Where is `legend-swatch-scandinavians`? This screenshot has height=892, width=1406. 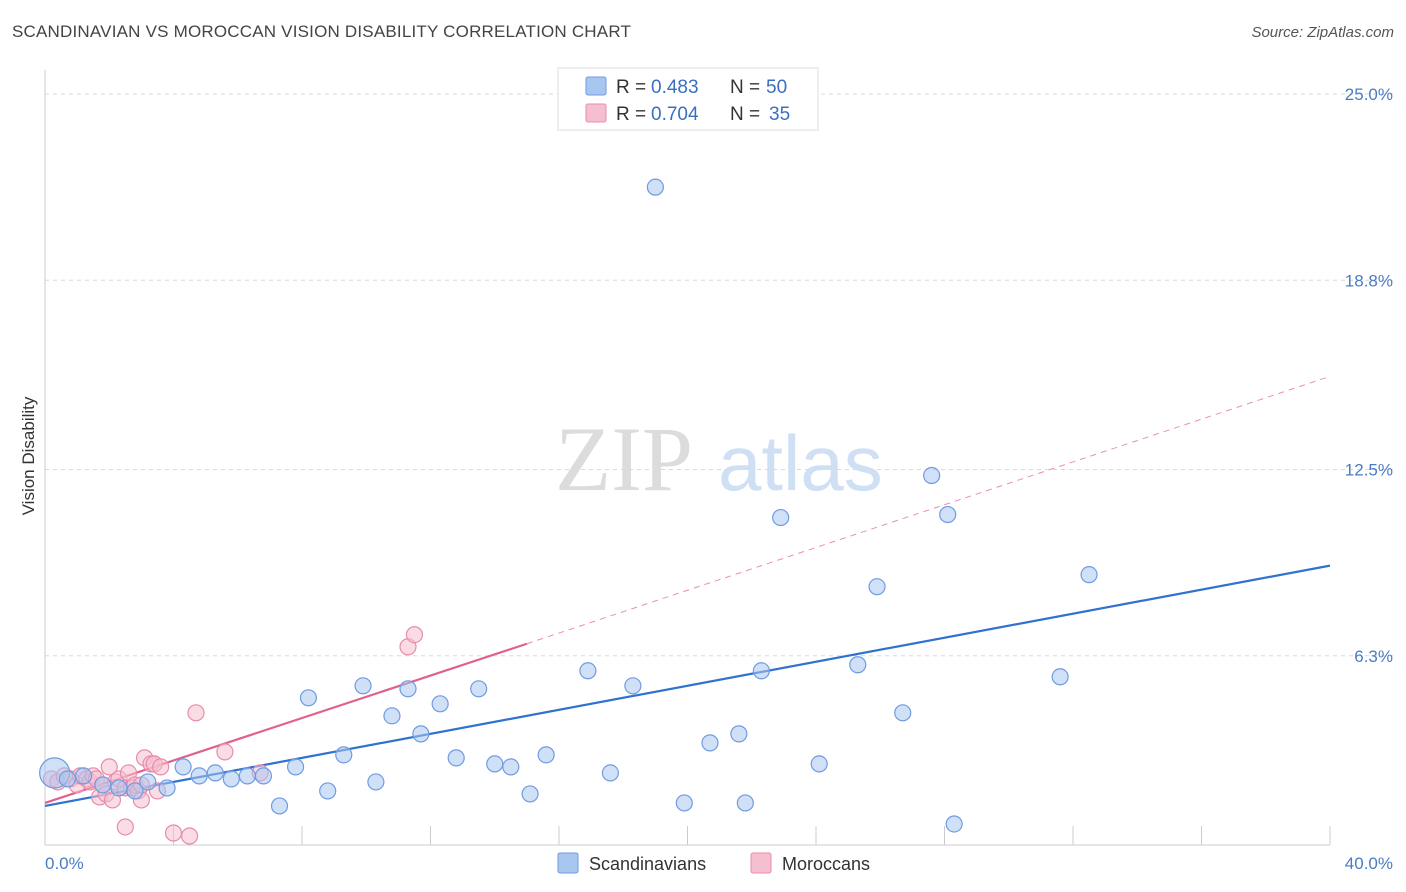 legend-swatch-scandinavians is located at coordinates (596, 86).